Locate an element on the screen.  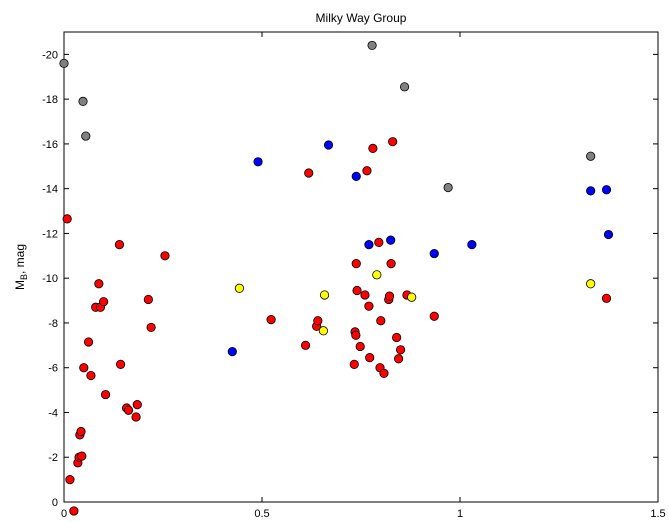
y-axis-label-subscript: B is located at coordinates (24, 277).